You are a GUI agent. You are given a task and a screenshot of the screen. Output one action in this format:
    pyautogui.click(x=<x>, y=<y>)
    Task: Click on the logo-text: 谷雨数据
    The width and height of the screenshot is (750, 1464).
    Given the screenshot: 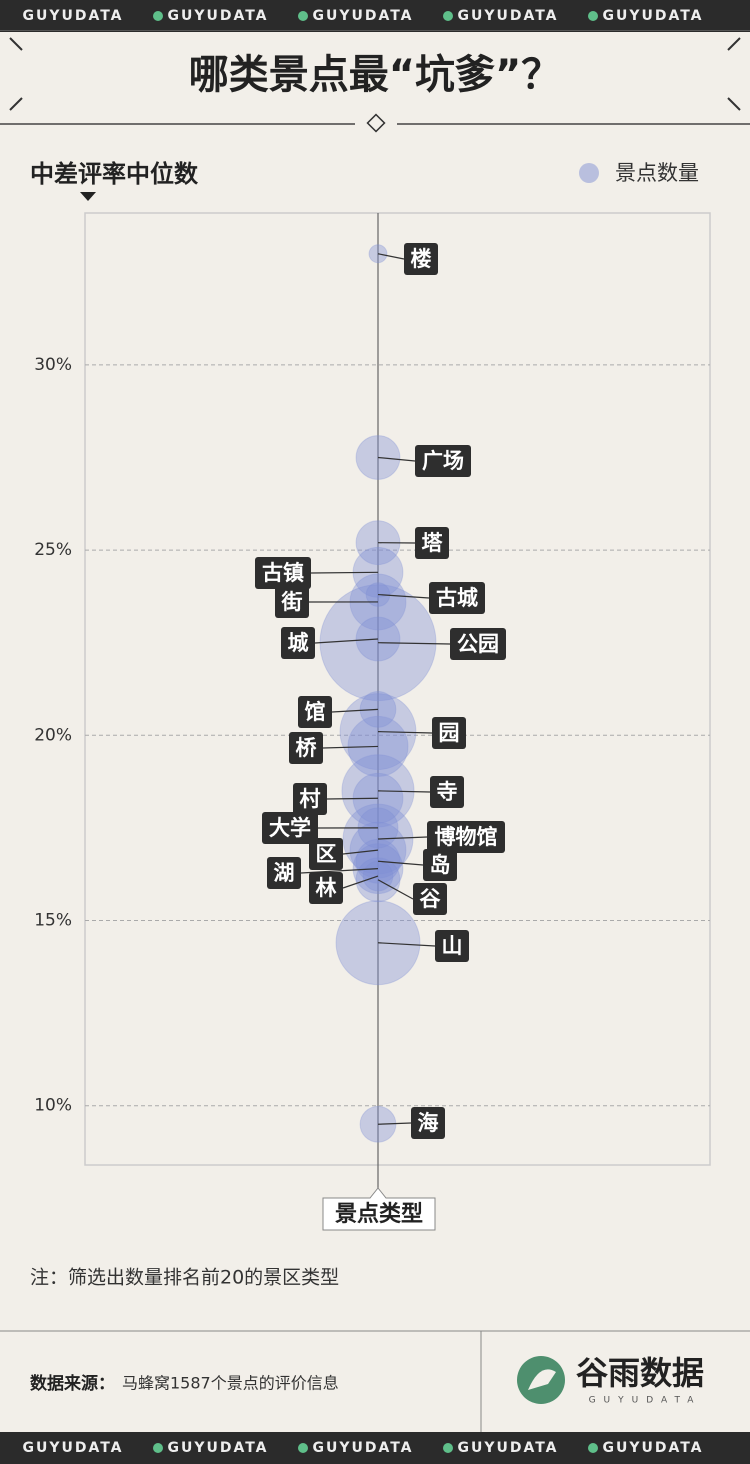 What is the action you would take?
    pyautogui.click(x=640, y=1373)
    